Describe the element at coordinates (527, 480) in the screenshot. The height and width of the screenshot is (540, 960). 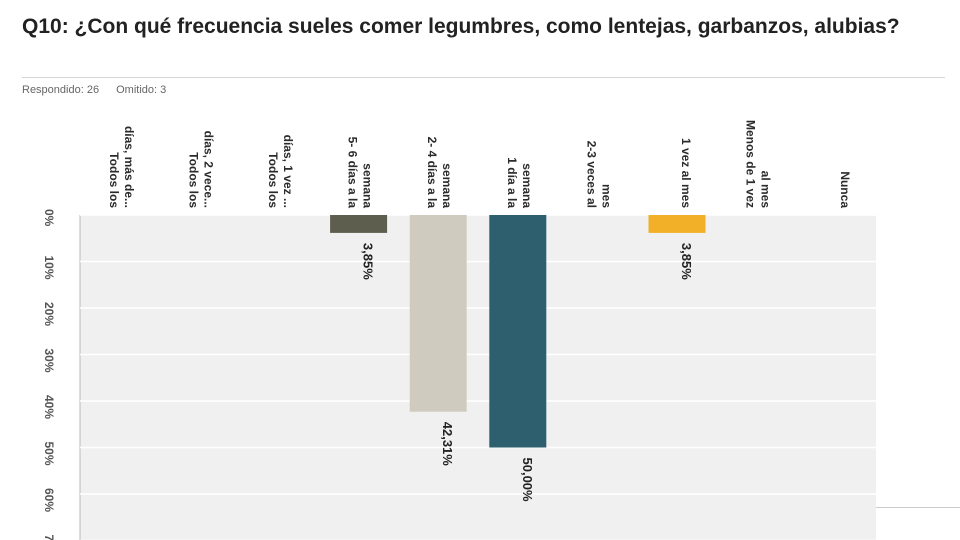
I see `data-label: 50,00%` at that location.